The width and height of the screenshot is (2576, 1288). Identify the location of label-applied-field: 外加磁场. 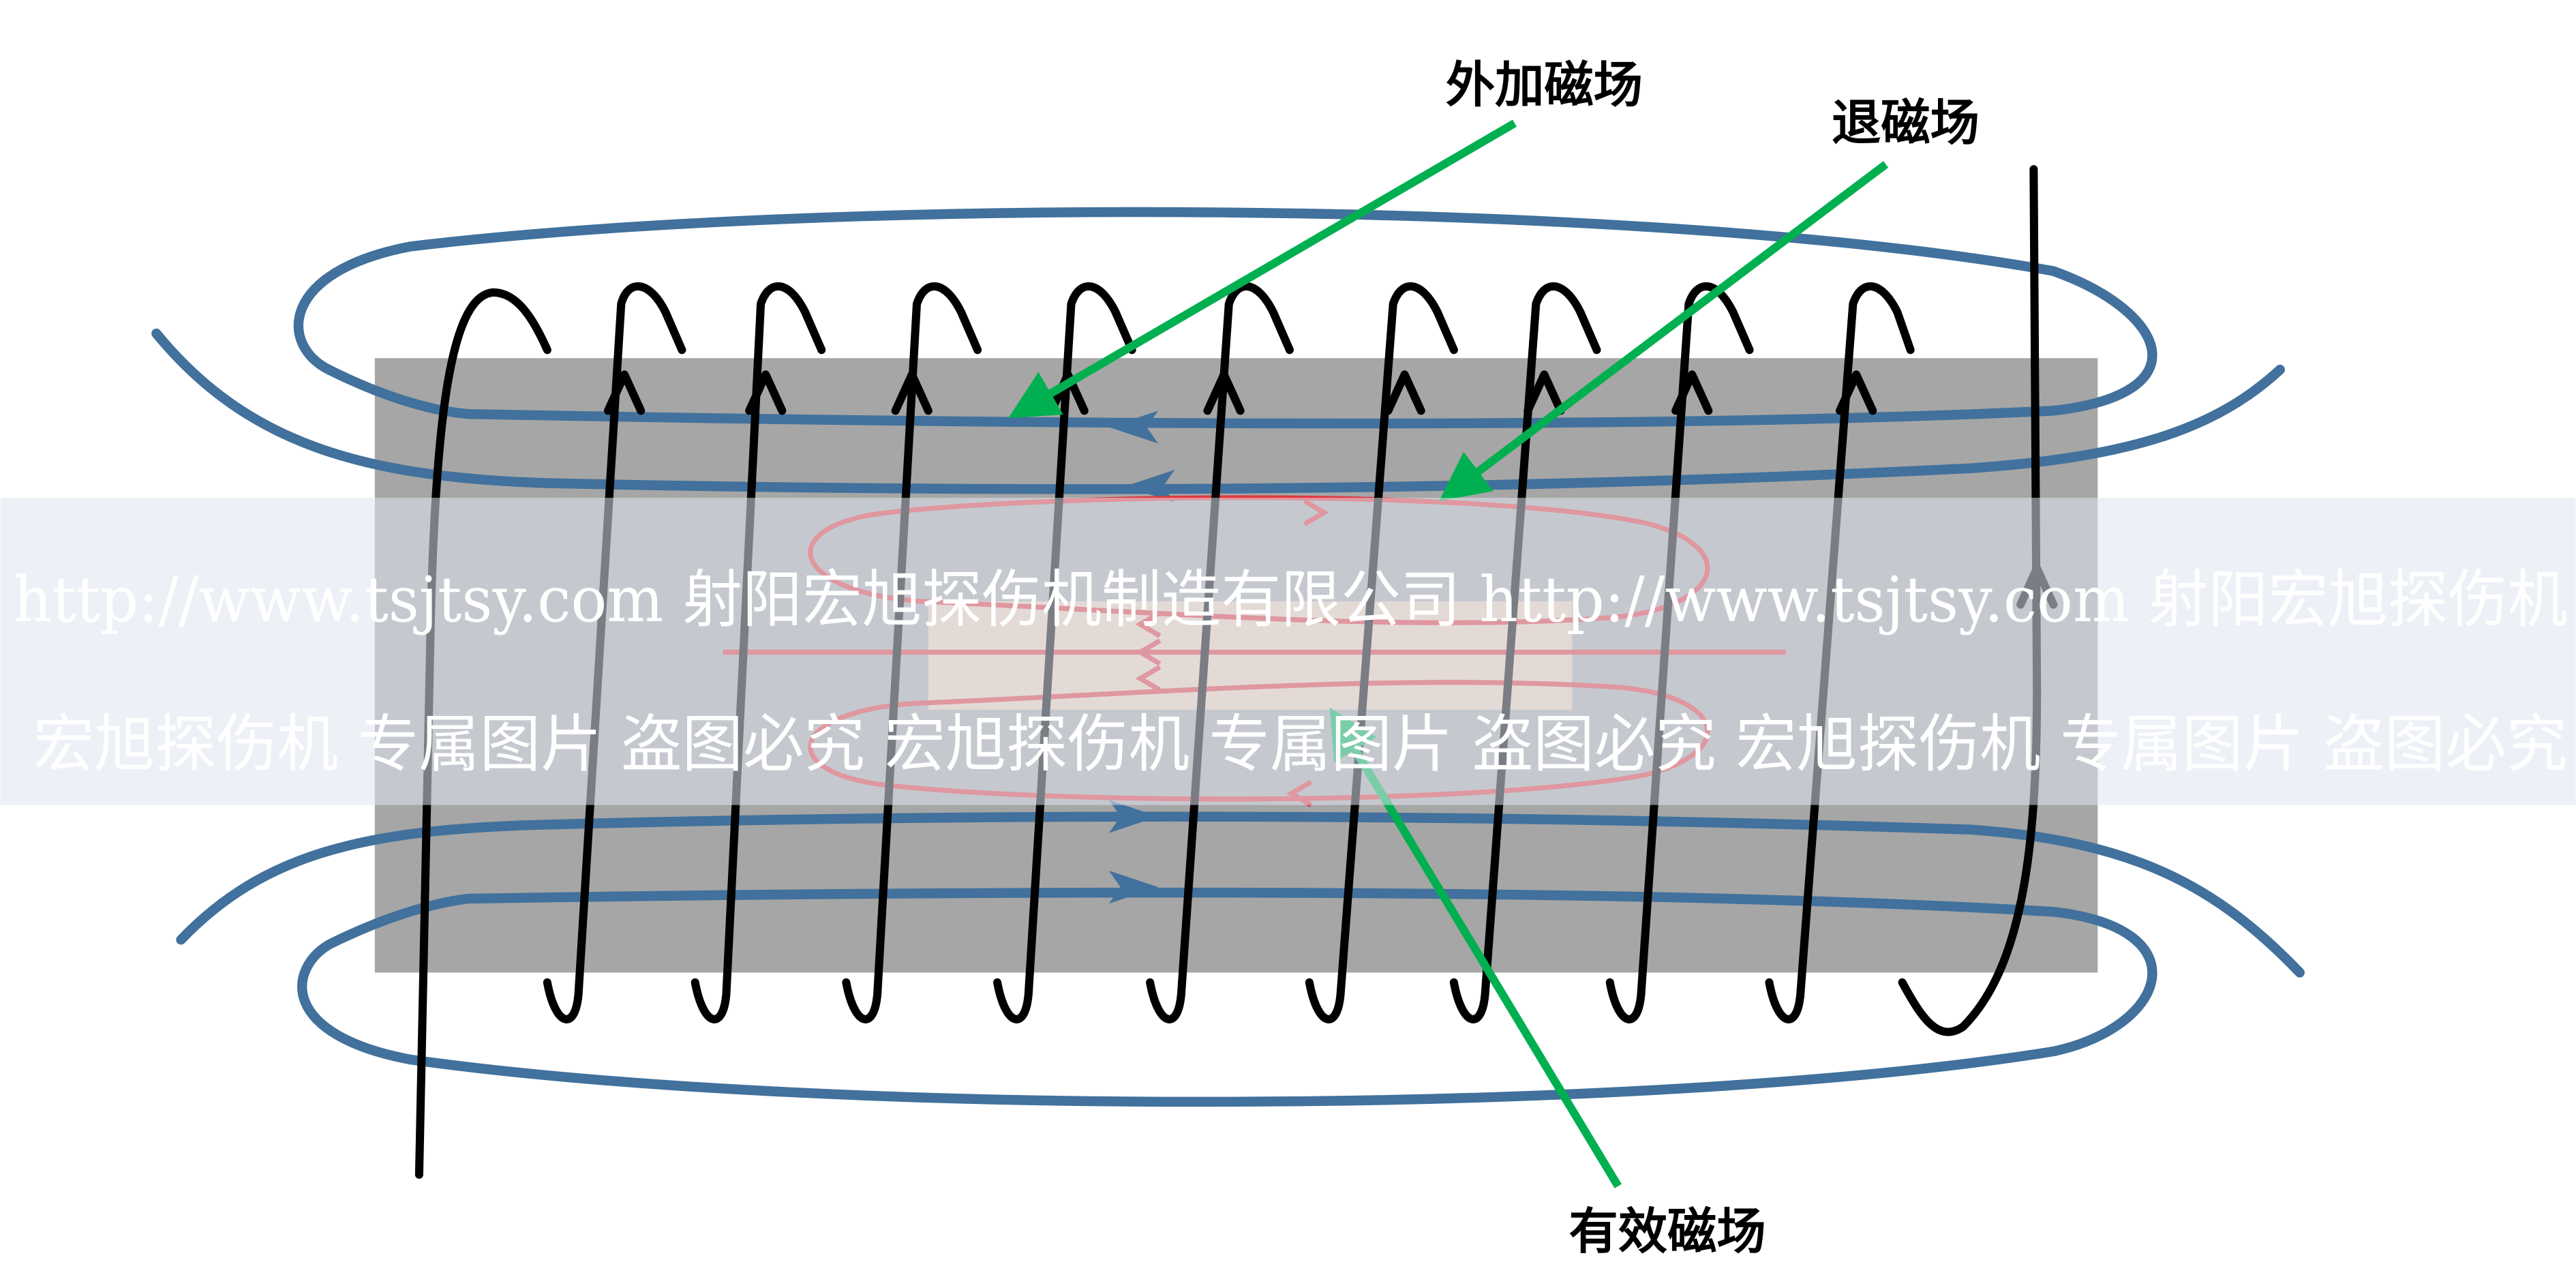
(1544, 85).